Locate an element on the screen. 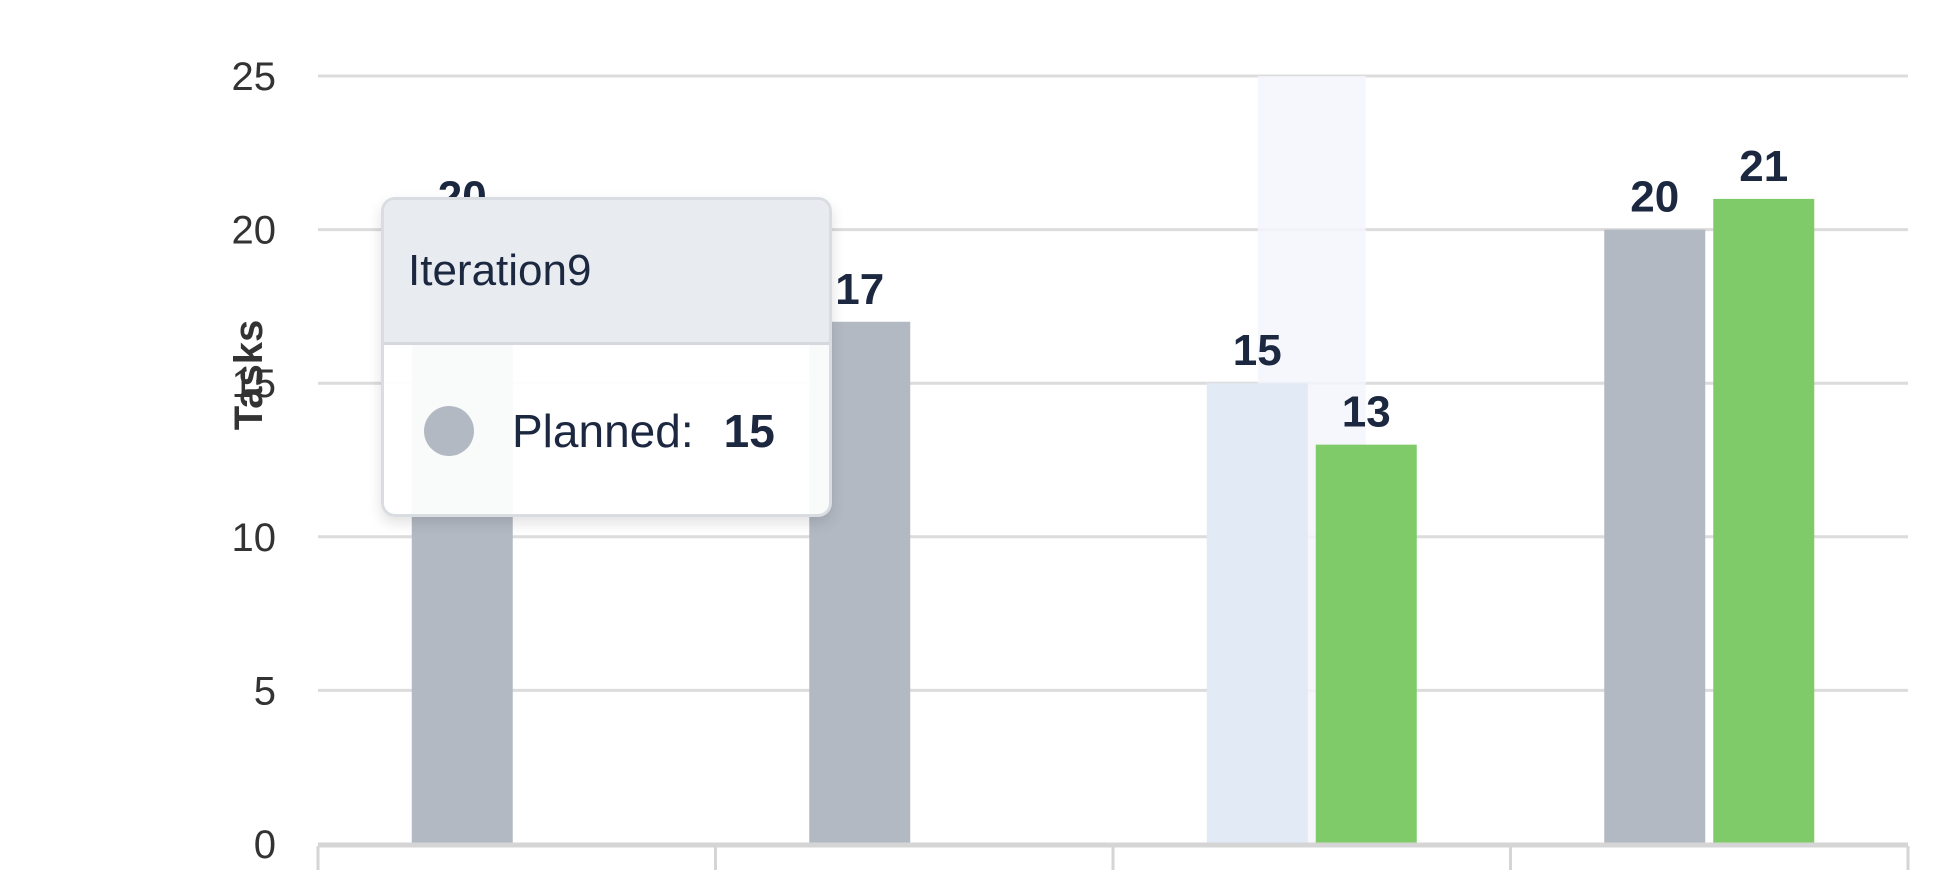  y-tick-label: 20 is located at coordinates (254, 231).